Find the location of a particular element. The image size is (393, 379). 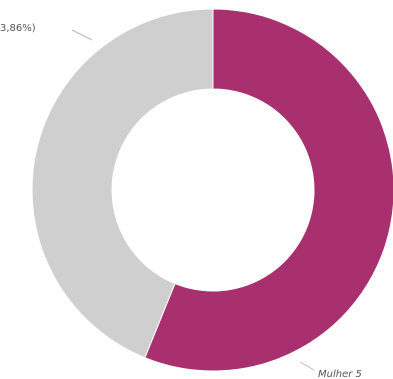

slice-label: 3,86%) is located at coordinates (18, 28).